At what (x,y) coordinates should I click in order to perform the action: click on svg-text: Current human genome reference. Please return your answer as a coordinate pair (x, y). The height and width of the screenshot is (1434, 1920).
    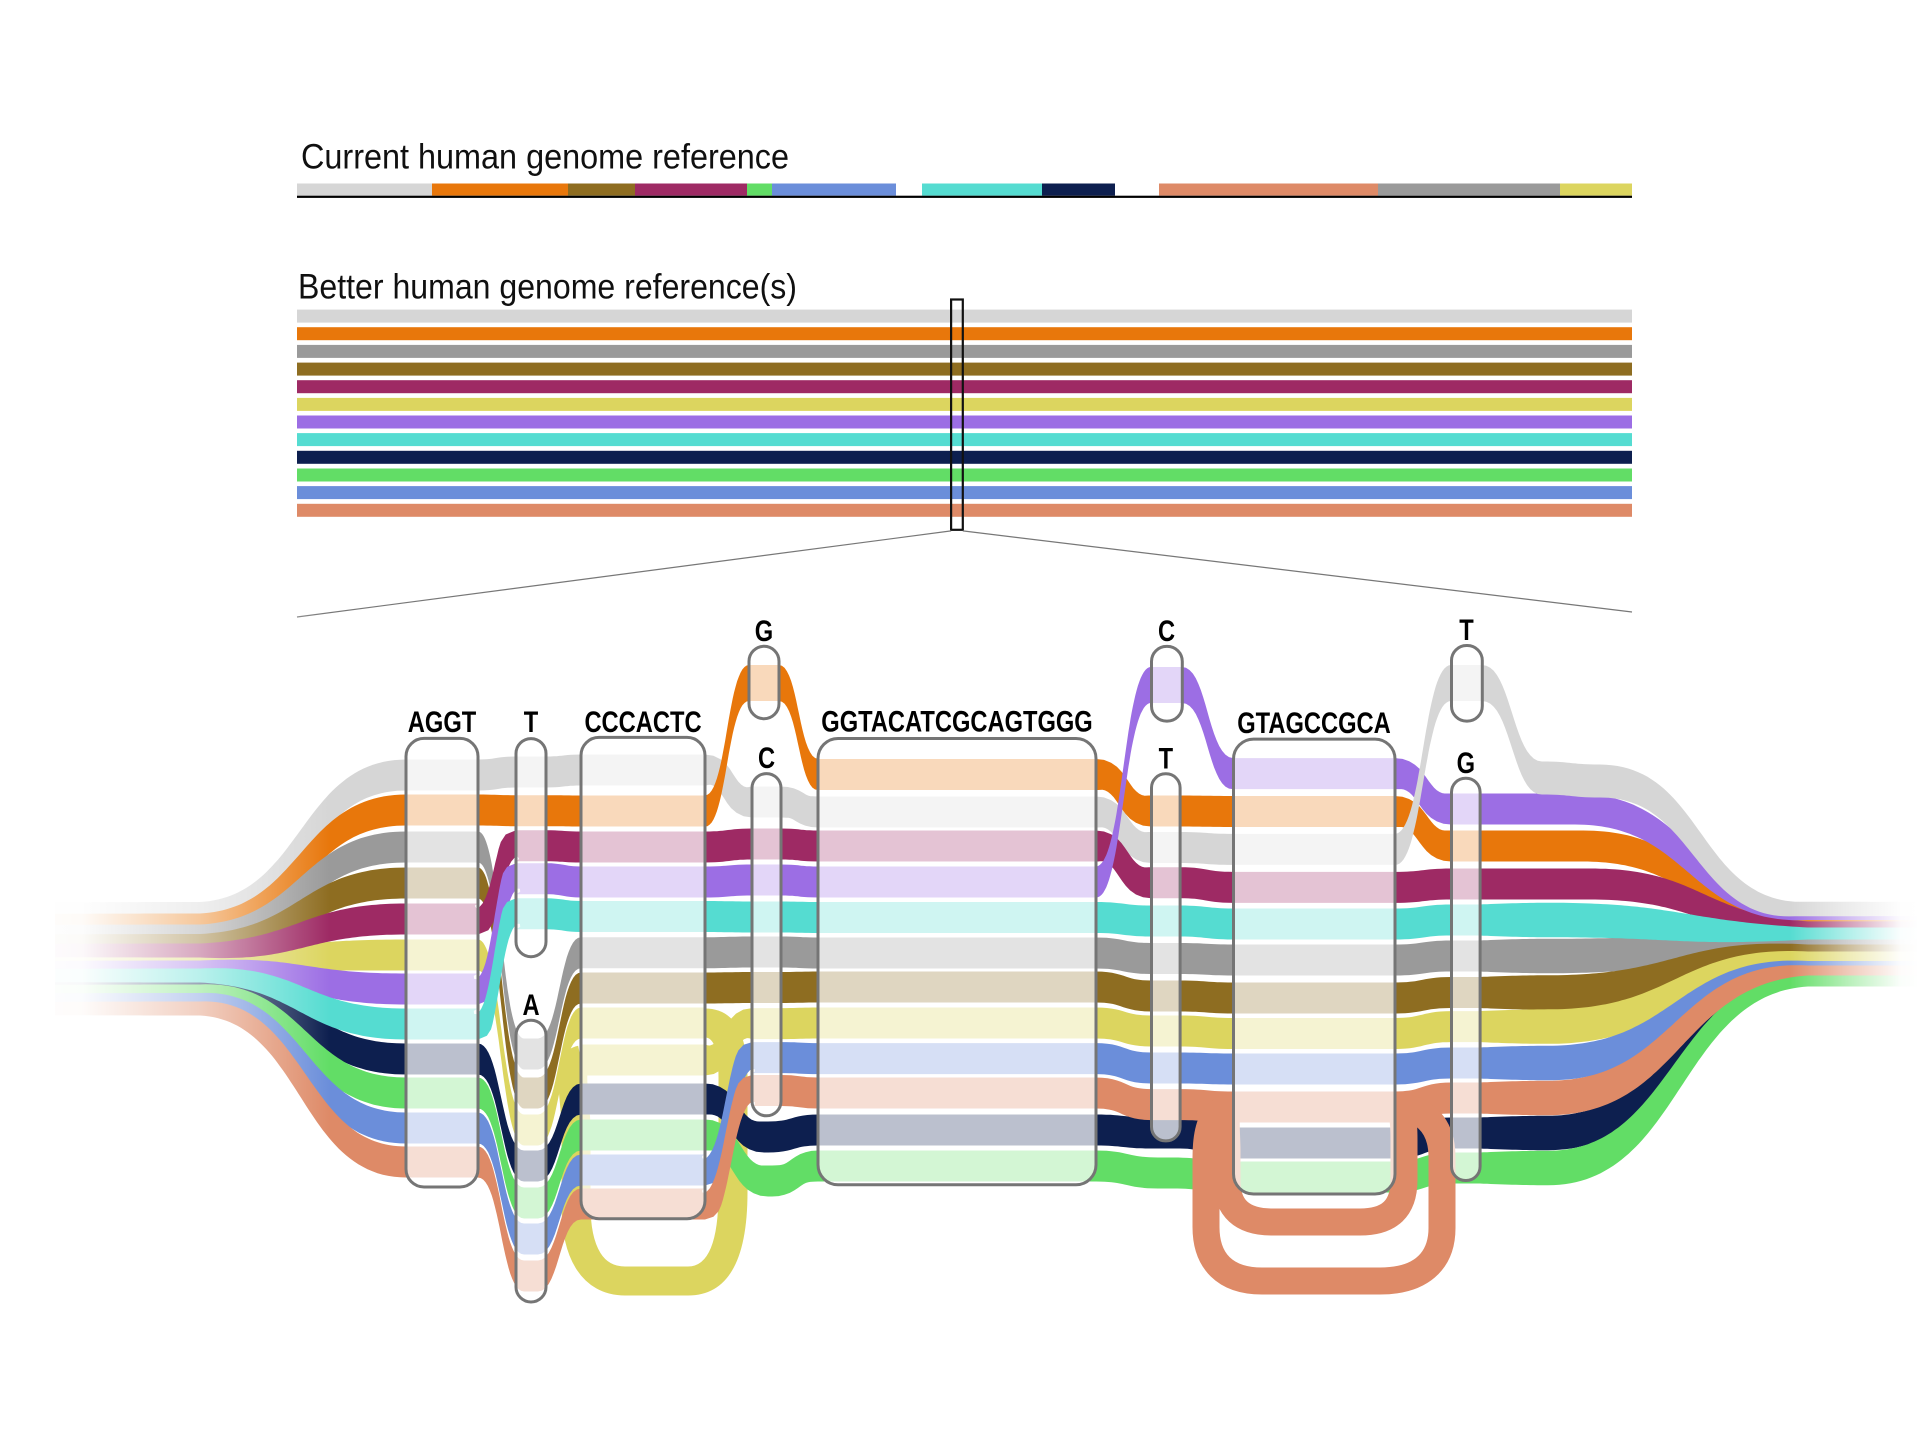
    Looking at the image, I should click on (545, 156).